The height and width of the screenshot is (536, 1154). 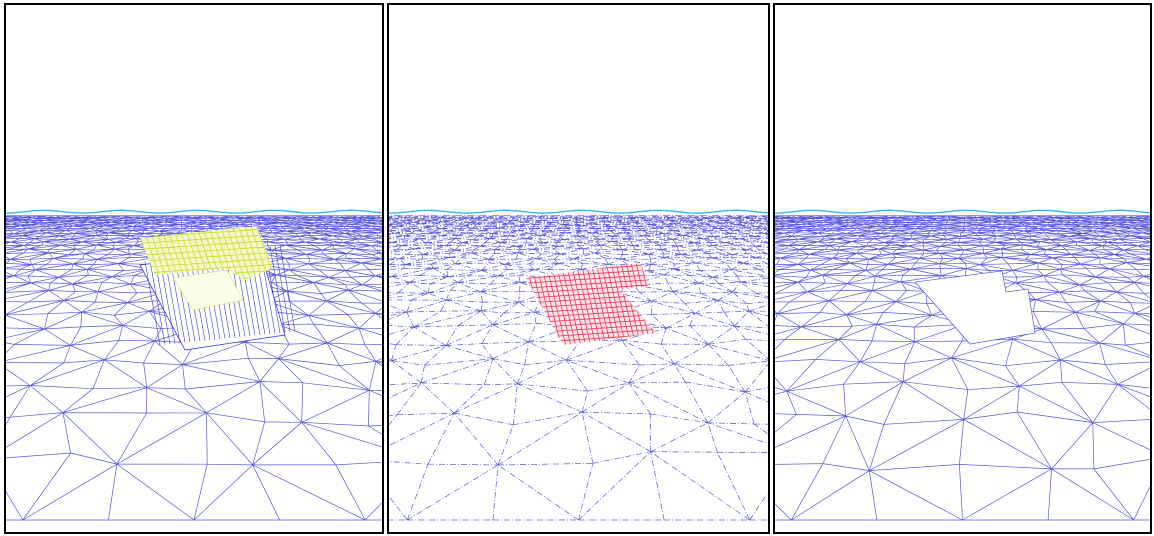 I want to click on raised-floor, so click(x=208, y=290).